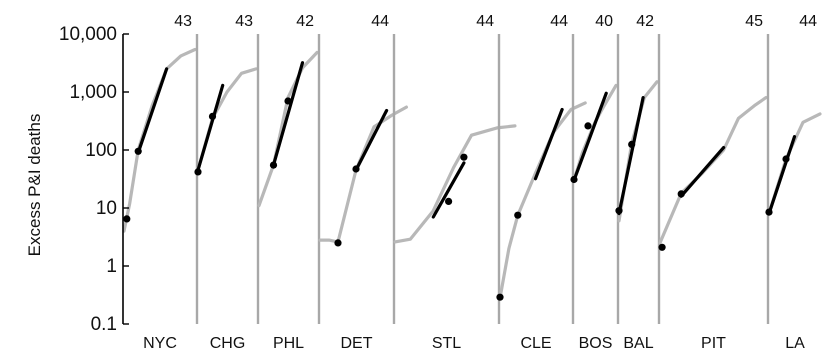 This screenshot has height=360, width=830. What do you see at coordinates (448, 190) in the screenshot?
I see `fit-line-stl` at bounding box center [448, 190].